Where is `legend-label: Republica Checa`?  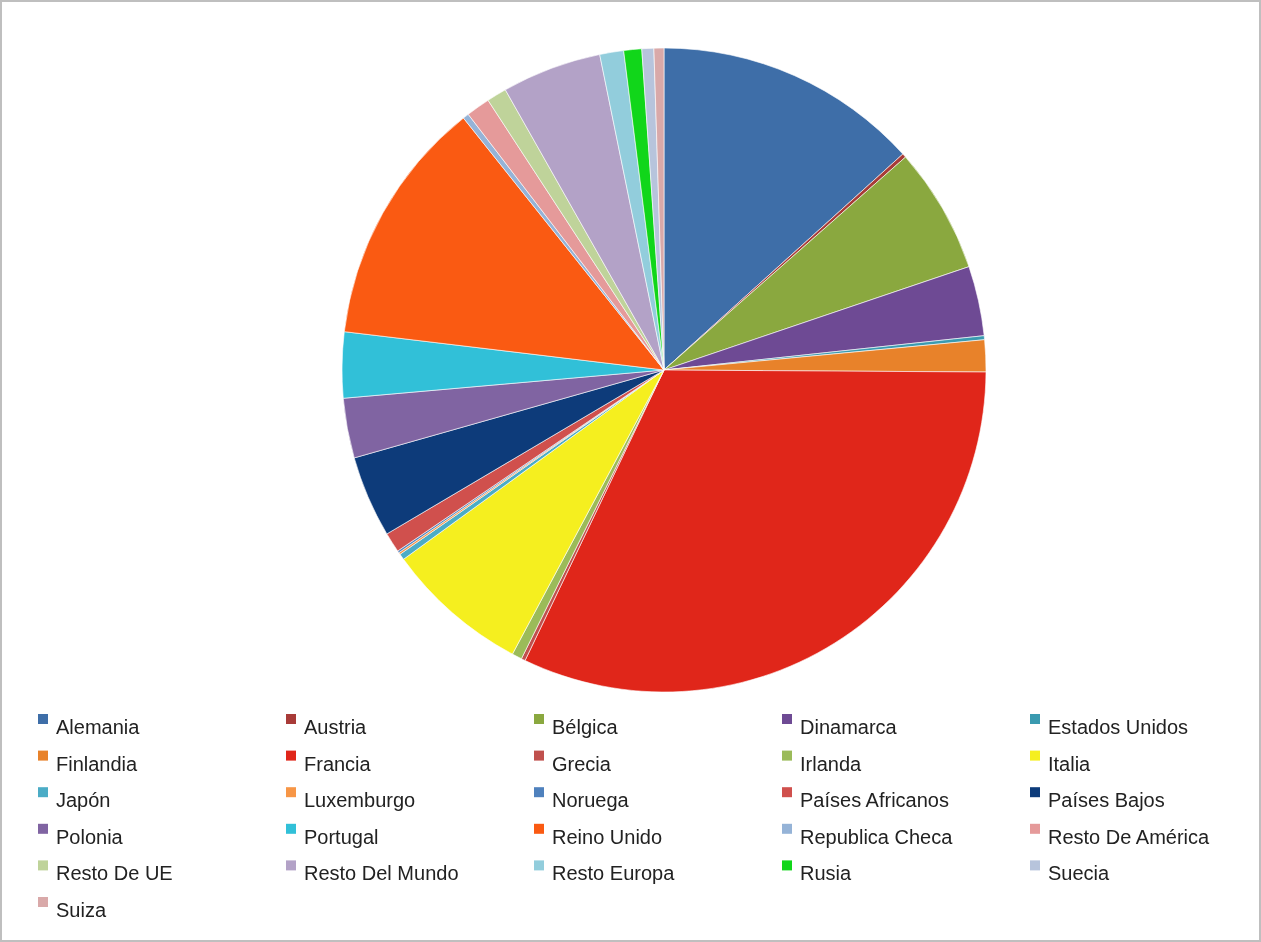
legend-label: Republica Checa is located at coordinates (877, 836).